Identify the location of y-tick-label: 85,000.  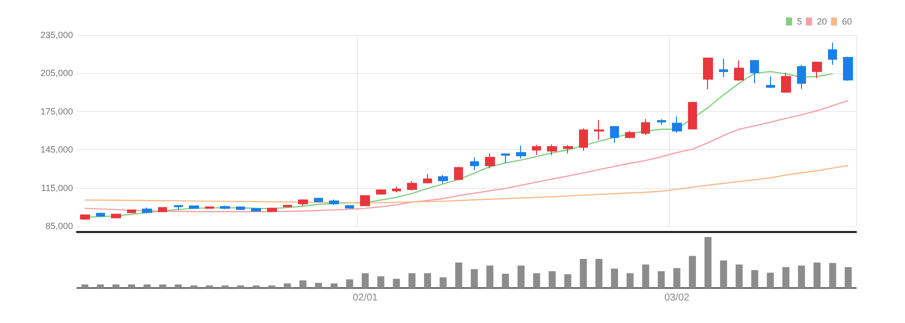
(59, 226).